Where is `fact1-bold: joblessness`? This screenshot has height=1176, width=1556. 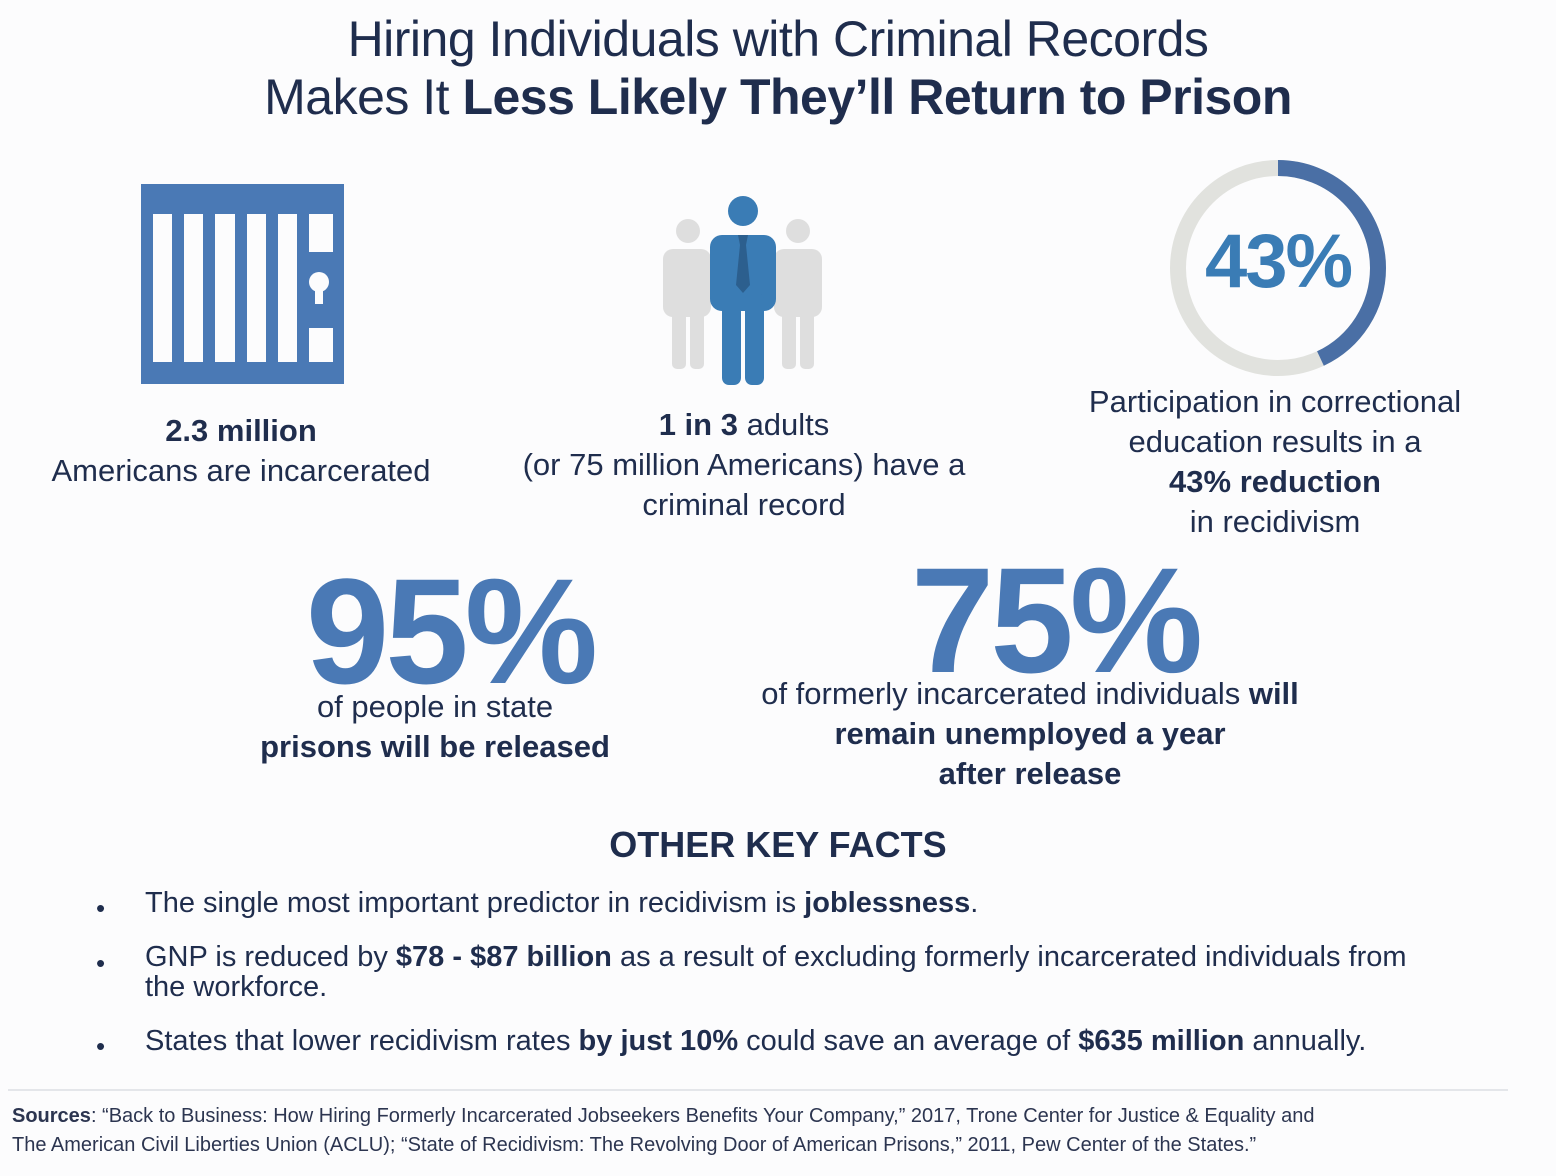 fact1-bold: joblessness is located at coordinates (887, 903).